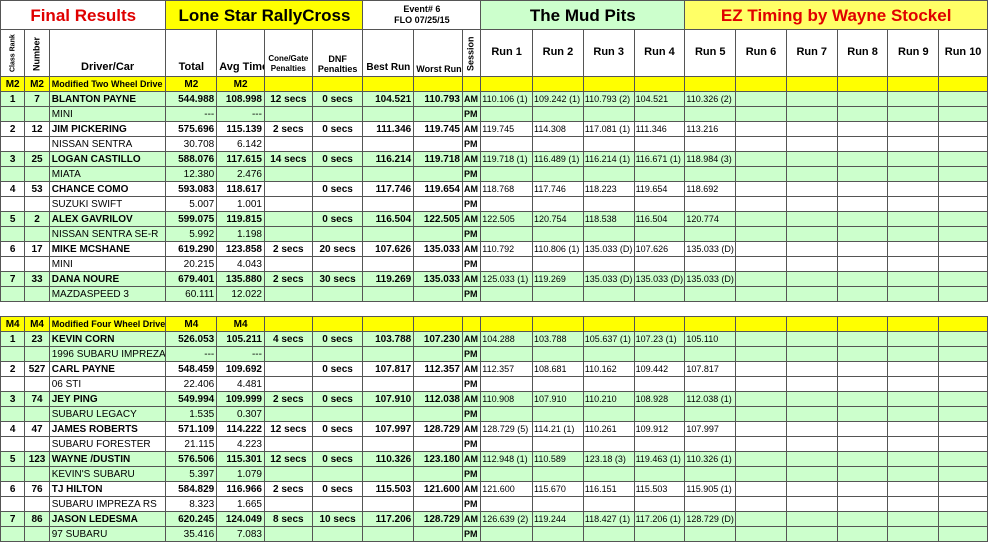  Describe the element at coordinates (107, 429) in the screenshot. I see `driver-name: JAMES ROBERTS` at that location.